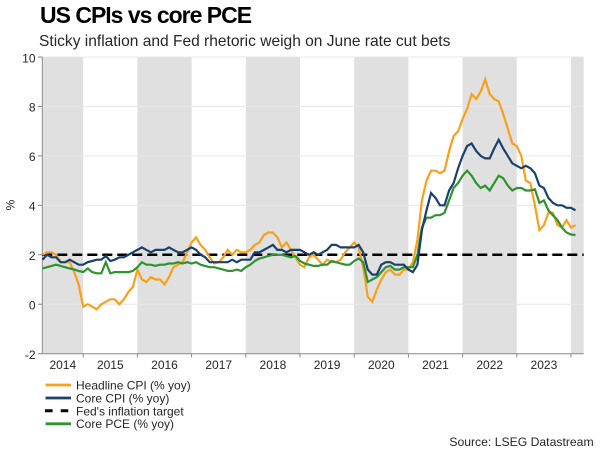  What do you see at coordinates (122, 398) in the screenshot?
I see `svg-text: Core CPI (% yoy)` at bounding box center [122, 398].